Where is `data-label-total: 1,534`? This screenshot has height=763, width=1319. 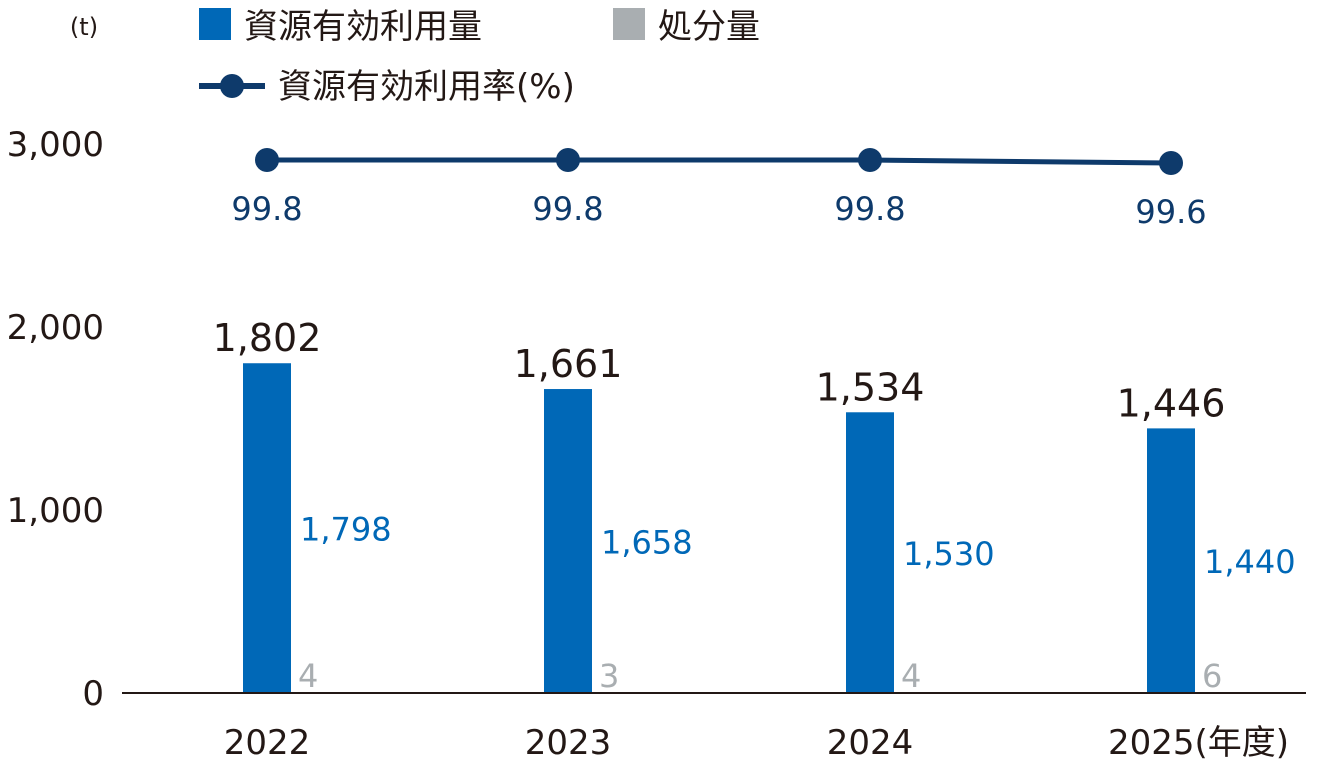
data-label-total: 1,534 is located at coordinates (870, 387).